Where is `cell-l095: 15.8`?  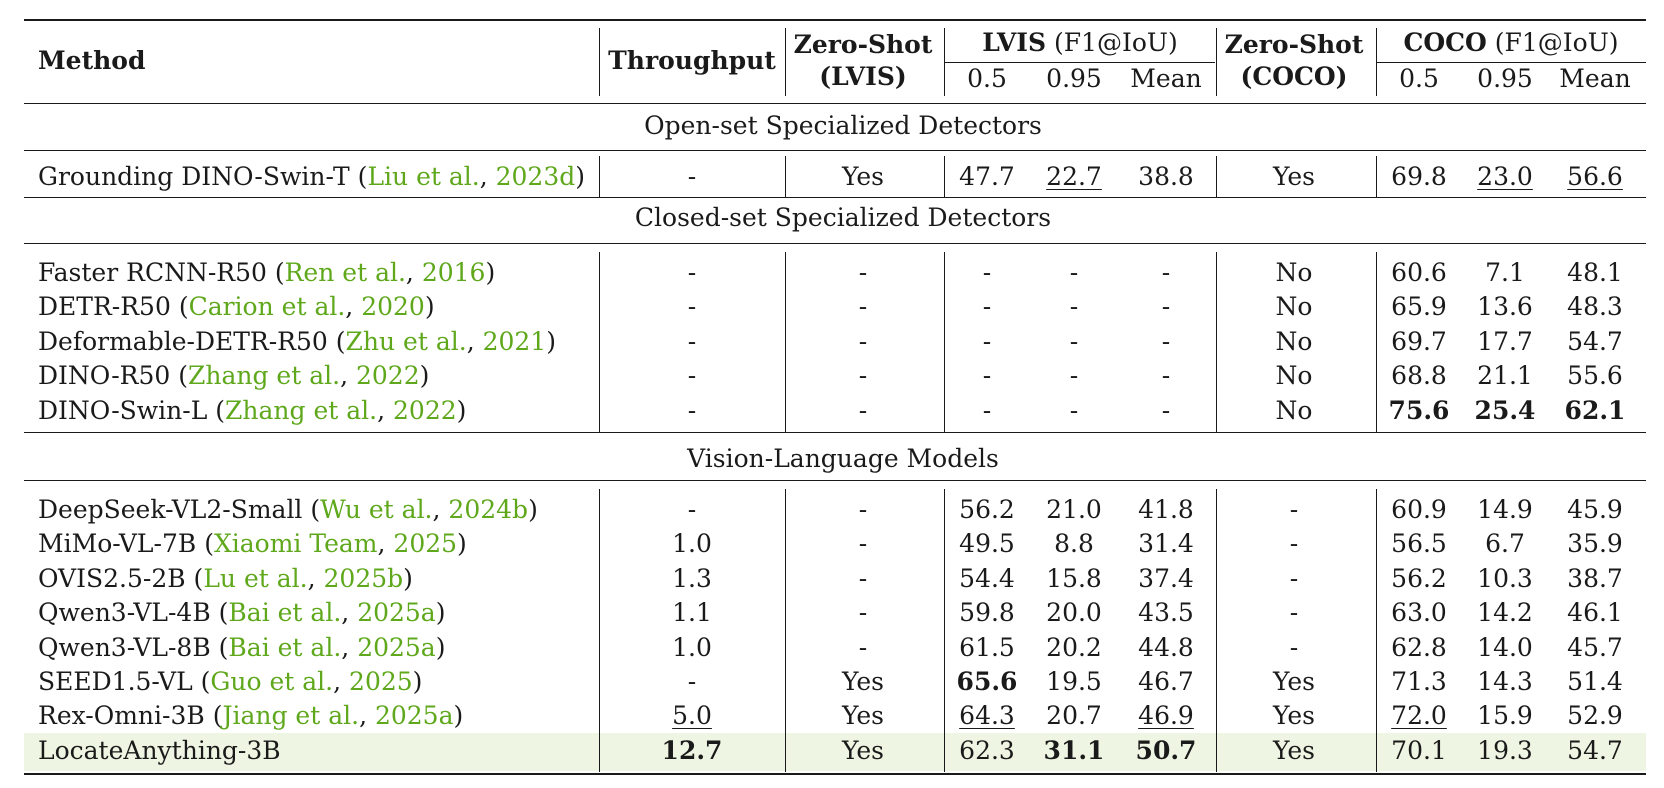
cell-l095: 15.8 is located at coordinates (1074, 578).